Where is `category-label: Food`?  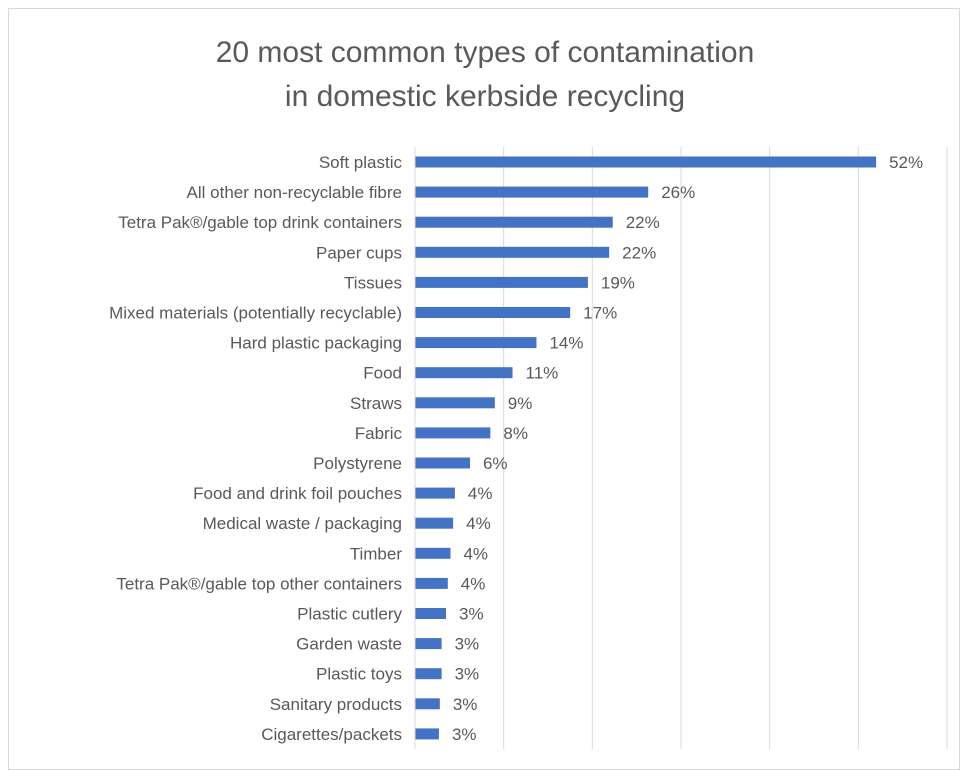
category-label: Food is located at coordinates (382, 373).